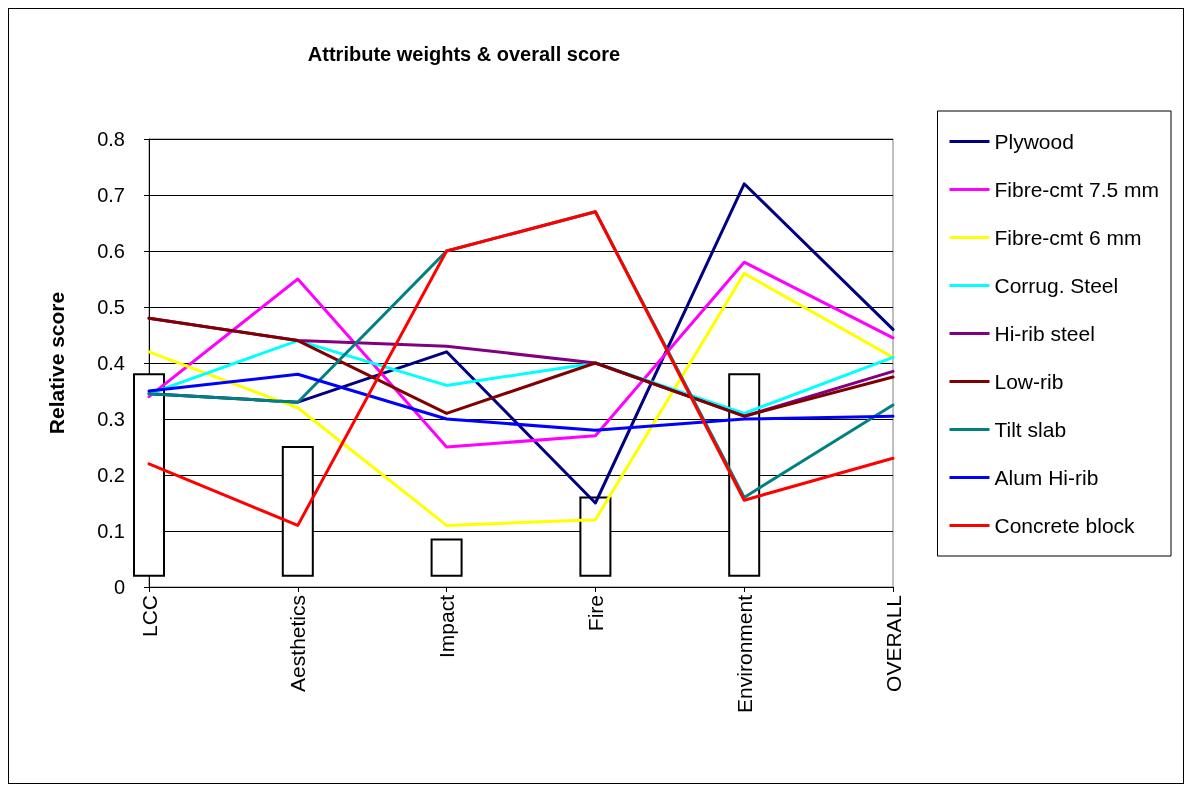  Describe the element at coordinates (111, 531) in the screenshot. I see `y-tick-label: 0.1` at that location.